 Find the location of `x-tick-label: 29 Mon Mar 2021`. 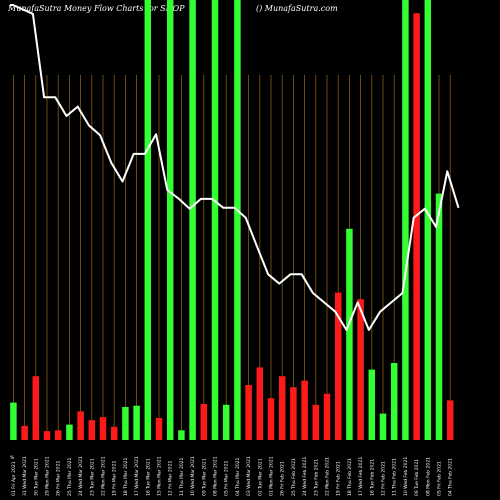

x-tick-label: 29 Mon Mar 2021 is located at coordinates (48, 476).